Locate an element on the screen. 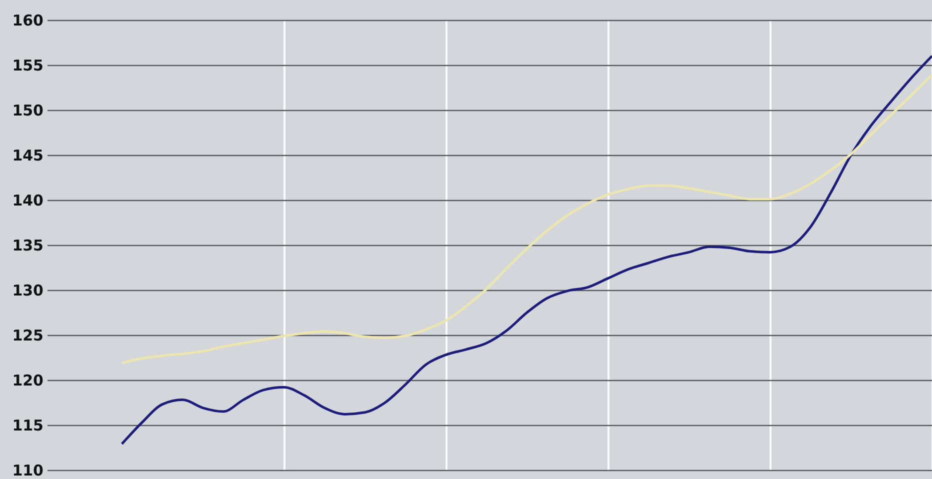 The height and width of the screenshot is (479, 932). y-tick-label: 150 is located at coordinates (28, 111).